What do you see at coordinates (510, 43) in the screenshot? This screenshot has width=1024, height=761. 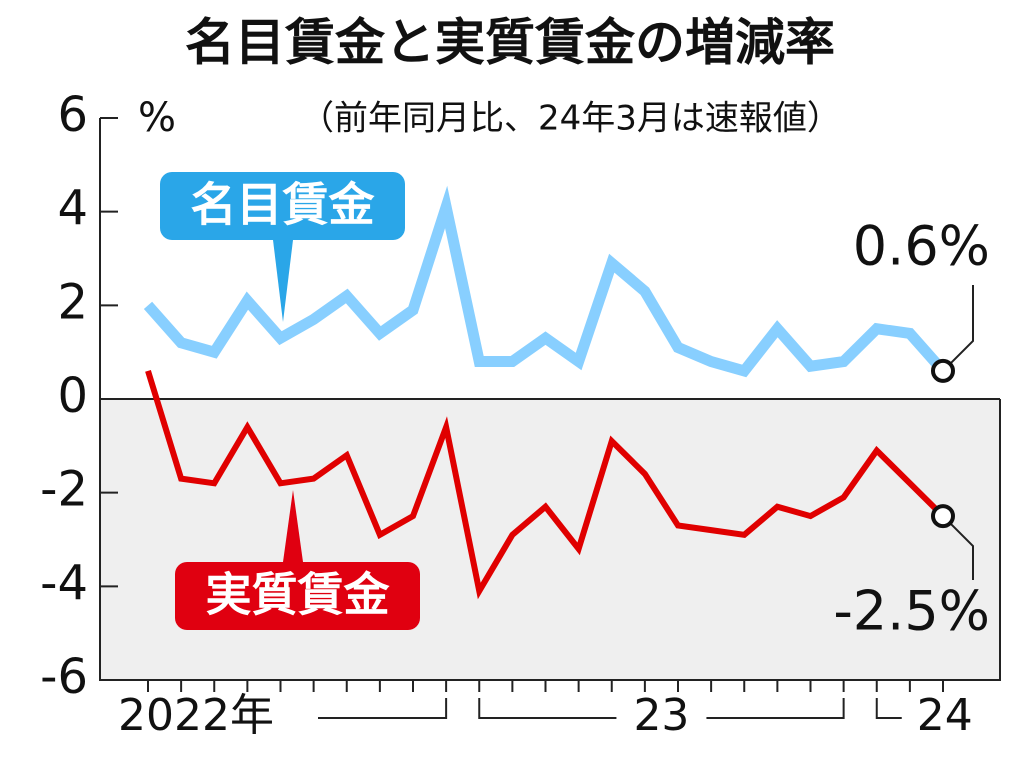 I see `chart-title: 名目賃金と実質賃金の増減率` at bounding box center [510, 43].